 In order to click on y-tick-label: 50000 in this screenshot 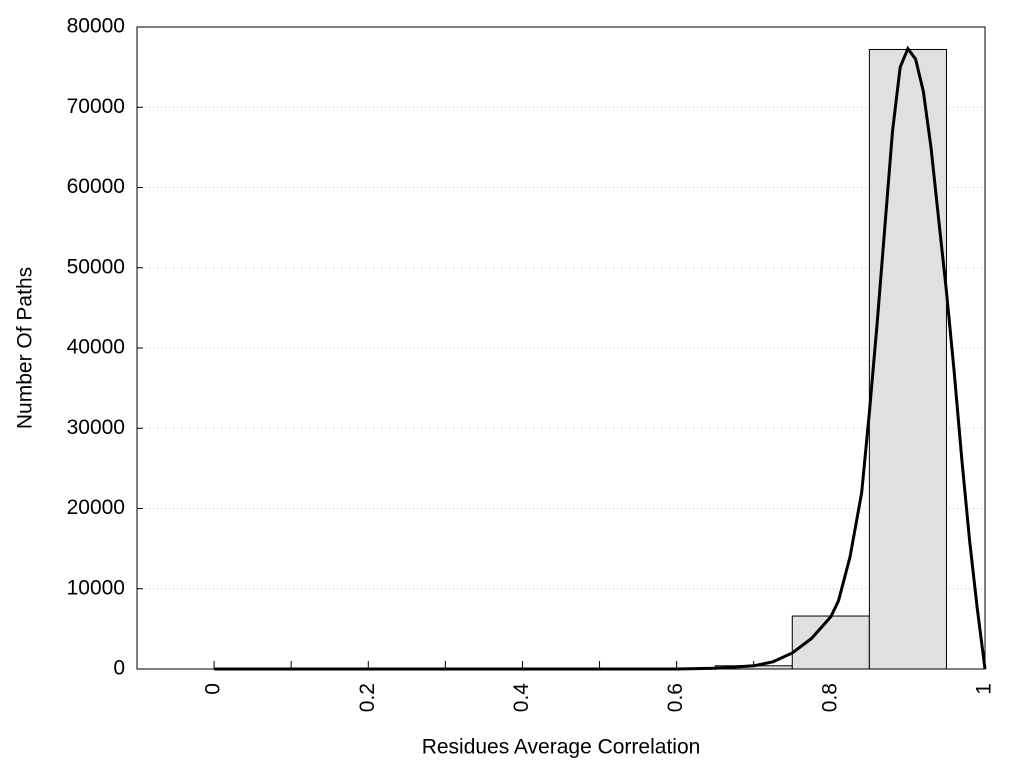, I will do `click(96, 266)`.